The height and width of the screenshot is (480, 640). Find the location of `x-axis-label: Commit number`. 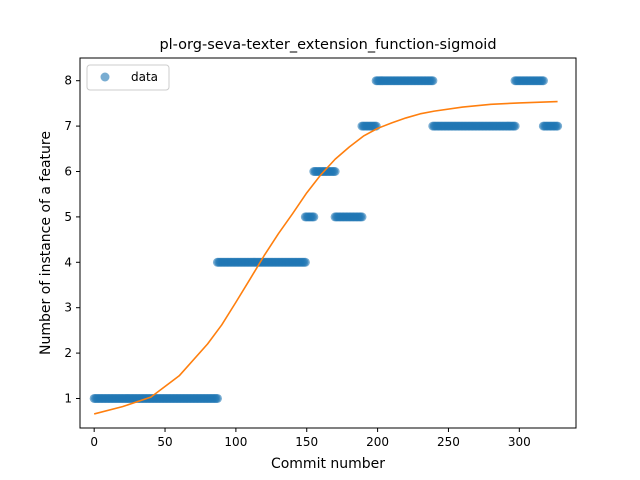

x-axis-label: Commit number is located at coordinates (328, 464).